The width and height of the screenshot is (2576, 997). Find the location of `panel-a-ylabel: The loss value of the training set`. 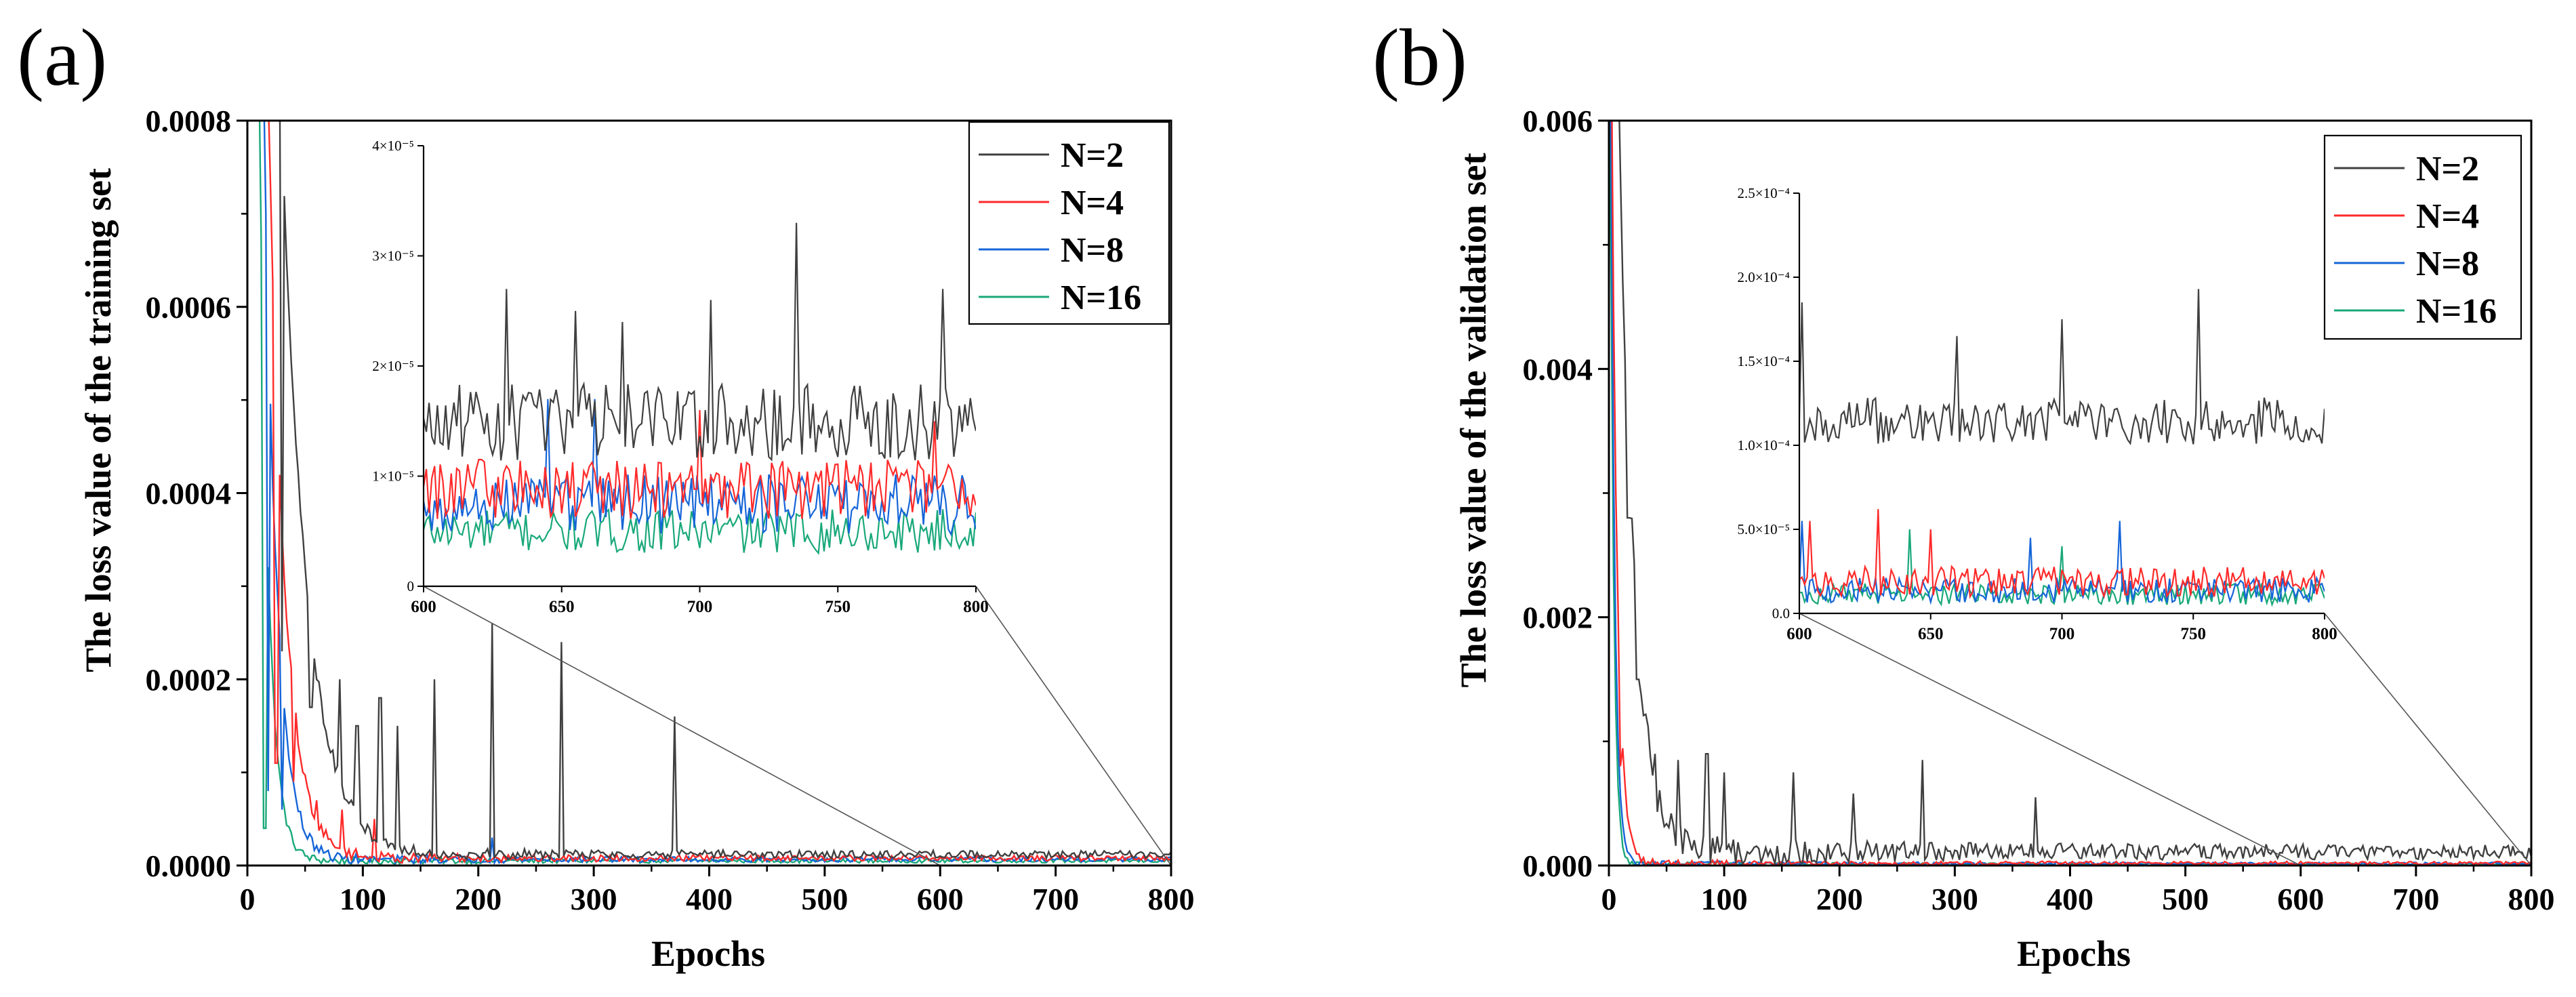

panel-a-ylabel: The loss value of the training set is located at coordinates (99, 420).